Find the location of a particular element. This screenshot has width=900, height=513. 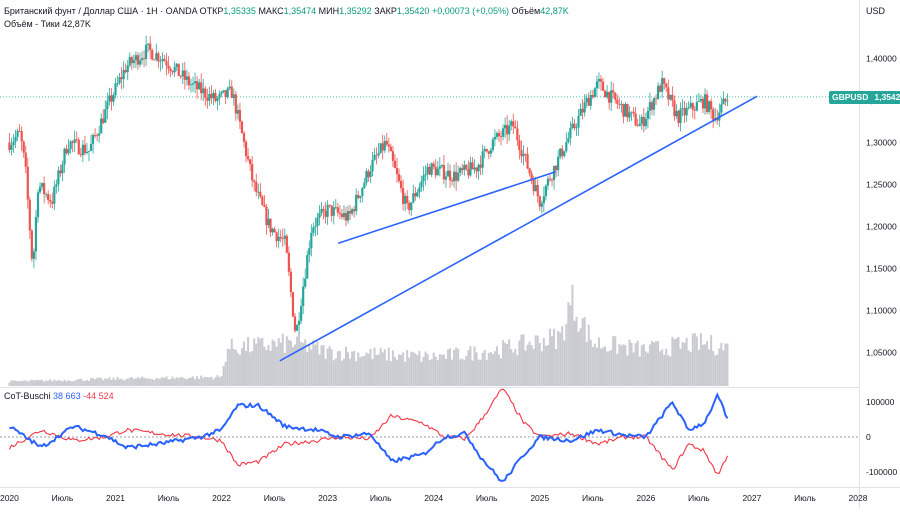

currency-label: USD is located at coordinates (876, 11).